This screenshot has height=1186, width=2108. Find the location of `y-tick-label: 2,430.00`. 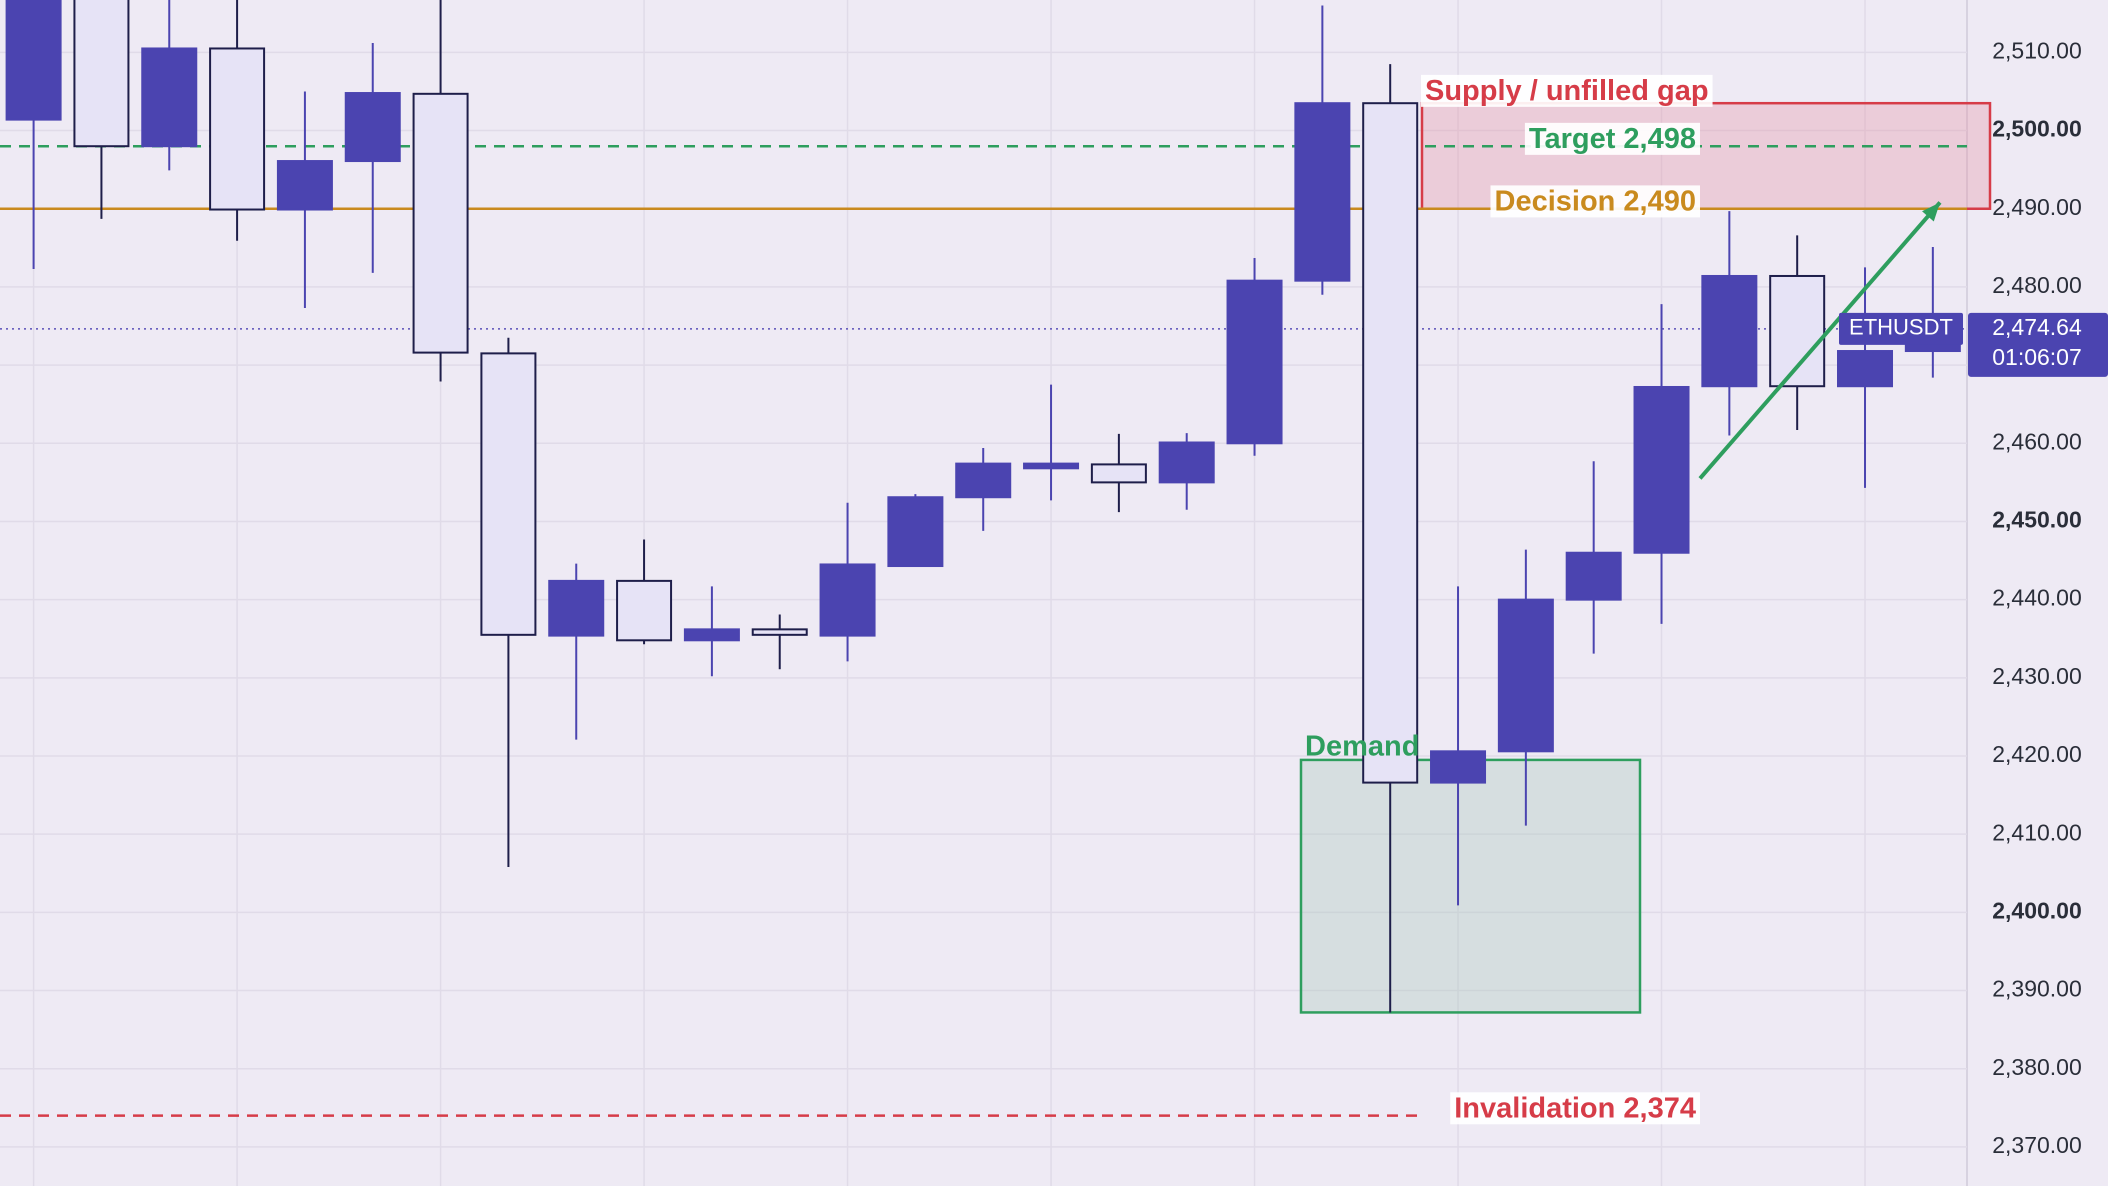

y-tick-label: 2,430.00 is located at coordinates (2037, 676).